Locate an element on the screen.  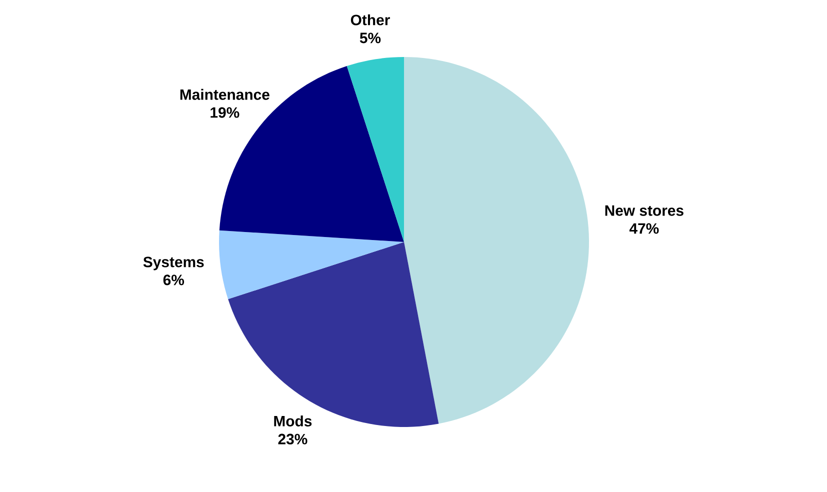
slice-label: Other is located at coordinates (370, 20).